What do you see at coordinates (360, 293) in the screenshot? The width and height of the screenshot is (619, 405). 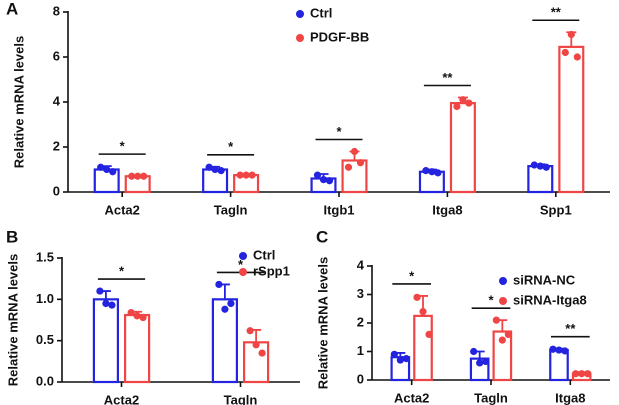 I see `y-tick-label: 3` at bounding box center [360, 293].